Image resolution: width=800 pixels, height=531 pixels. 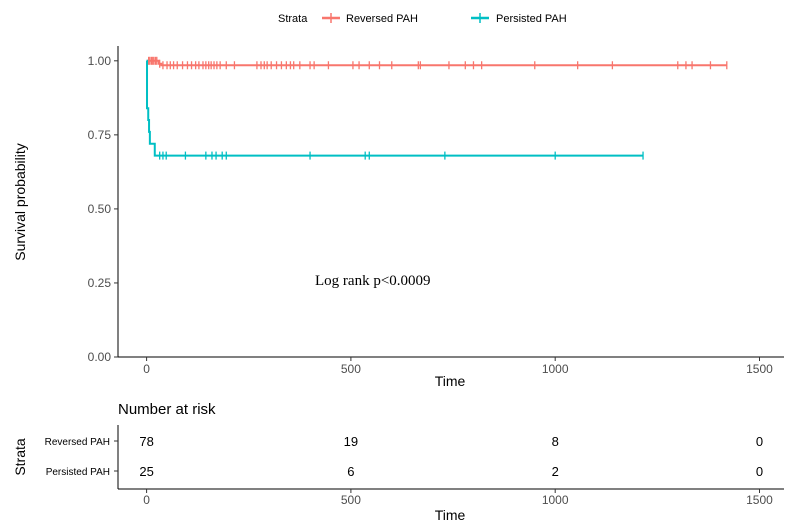 I want to click on risk-row-label: Reversed PAH, so click(x=77, y=442).